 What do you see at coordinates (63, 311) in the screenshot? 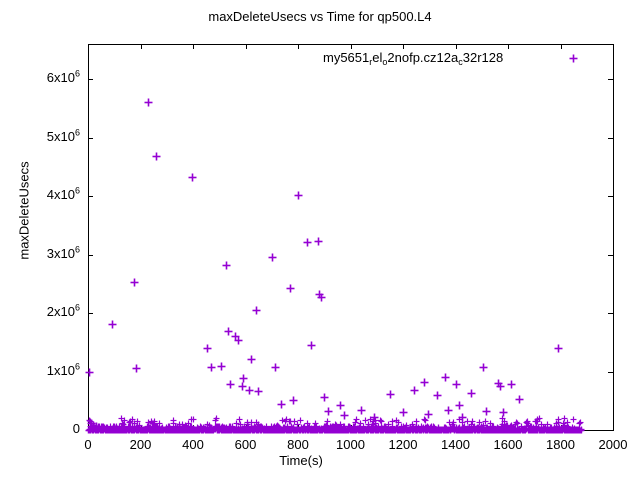
I see `y-tick-label: 2x10⁶` at bounding box center [63, 311].